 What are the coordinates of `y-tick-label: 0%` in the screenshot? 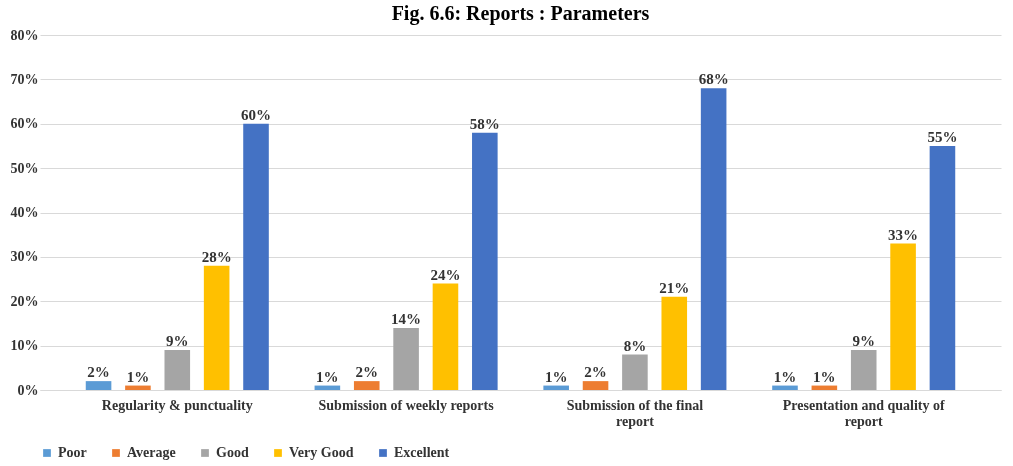 It's located at (28, 390).